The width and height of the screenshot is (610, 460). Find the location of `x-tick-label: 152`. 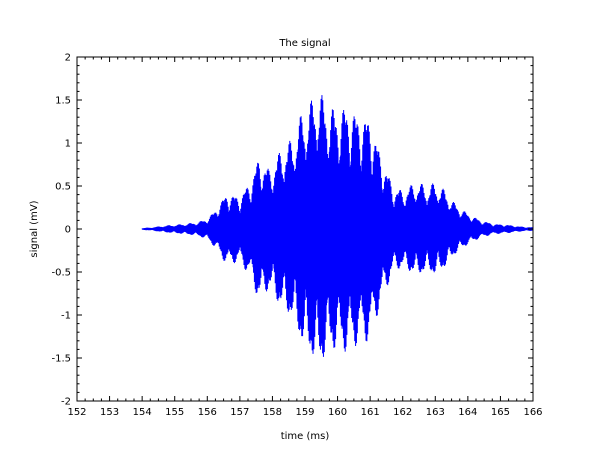

x-tick-label: 152 is located at coordinates (76, 412).